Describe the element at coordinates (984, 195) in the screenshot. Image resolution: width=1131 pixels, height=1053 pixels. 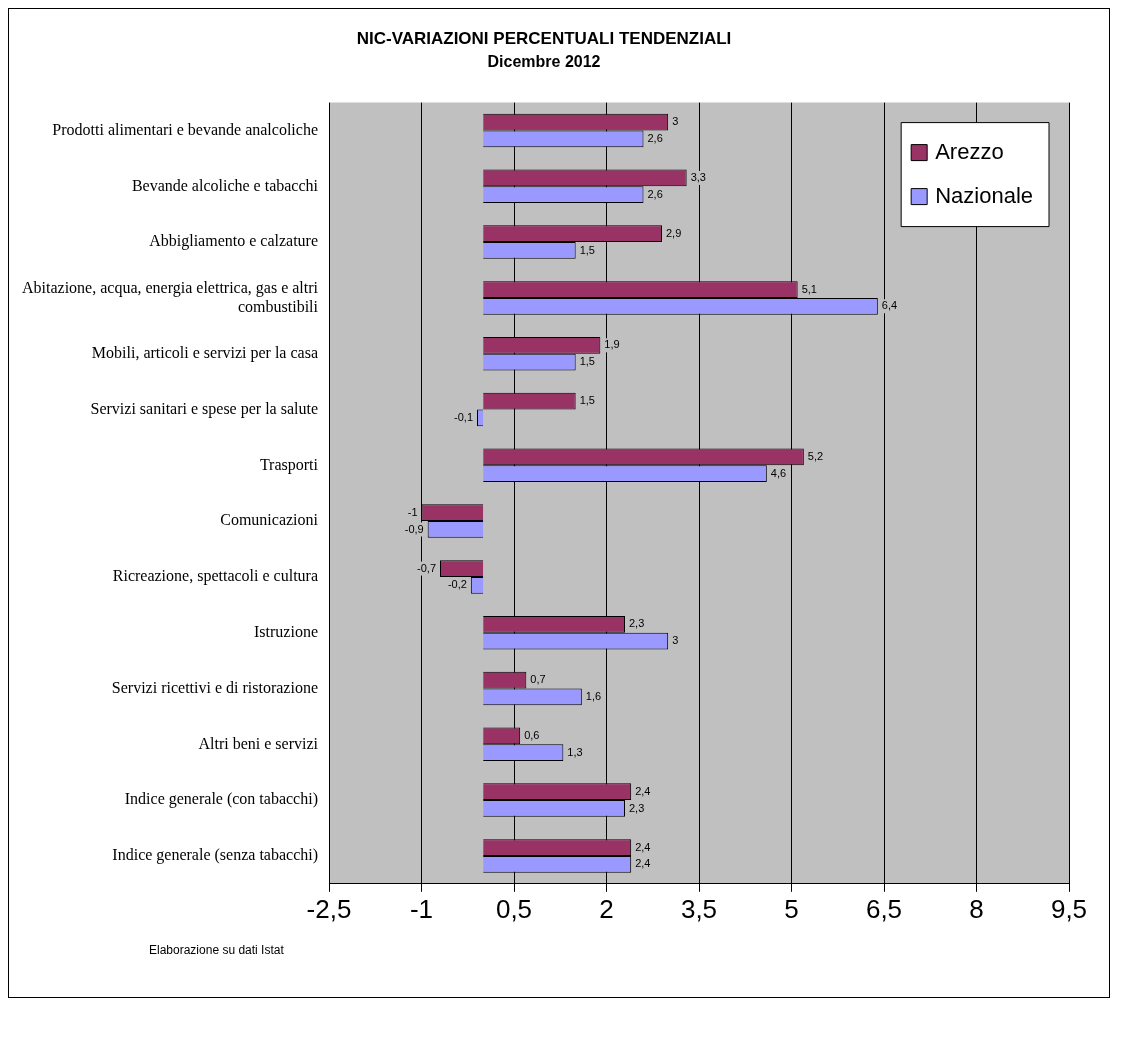
I see `legend-label: Nazionale` at that location.